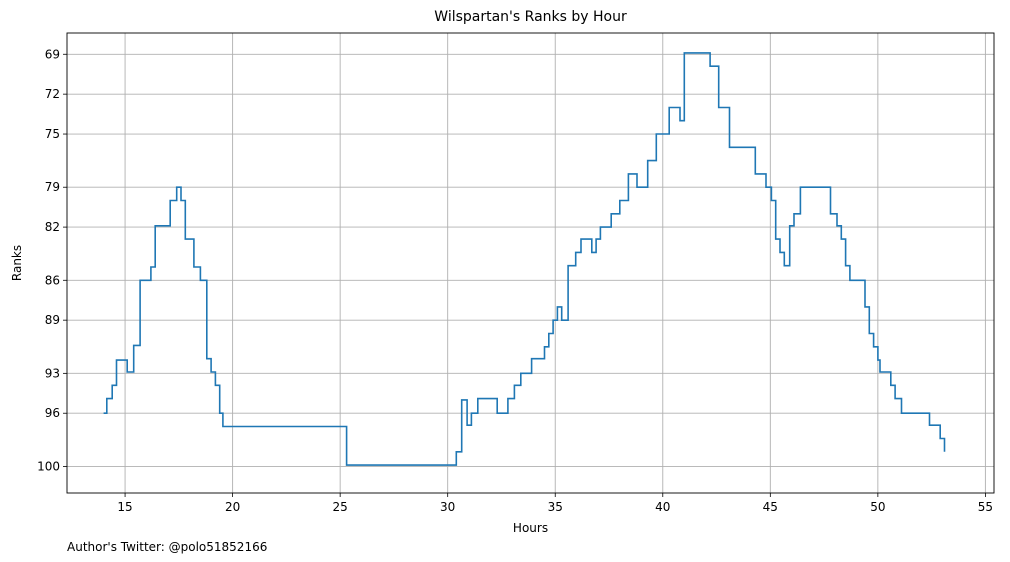  I want to click on x-tick-label: 15, so click(124, 507).